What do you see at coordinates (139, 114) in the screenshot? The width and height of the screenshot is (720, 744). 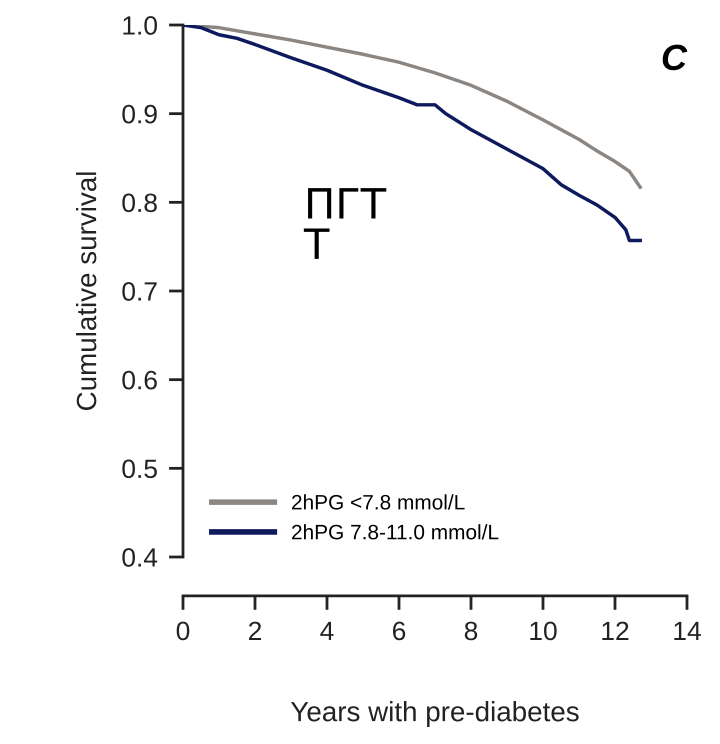 I see `y-tick-label: 0.9` at bounding box center [139, 114].